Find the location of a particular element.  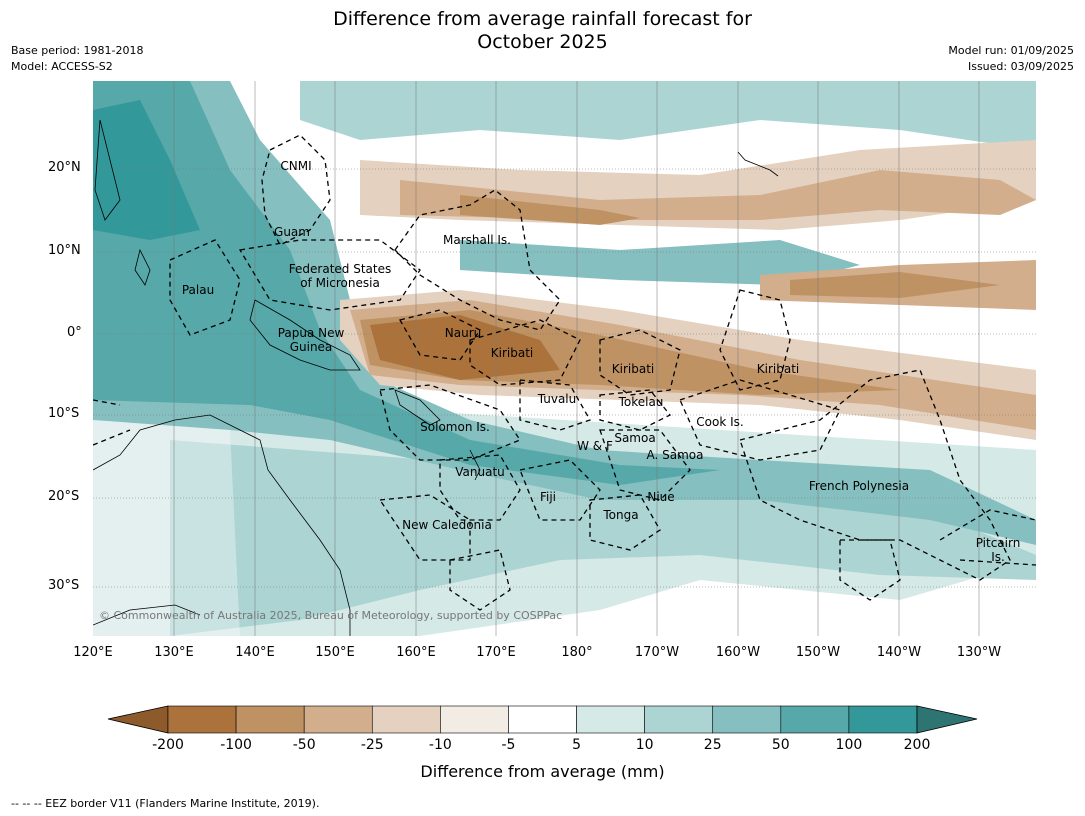

lon-label-170e: 170°E is located at coordinates (496, 652).